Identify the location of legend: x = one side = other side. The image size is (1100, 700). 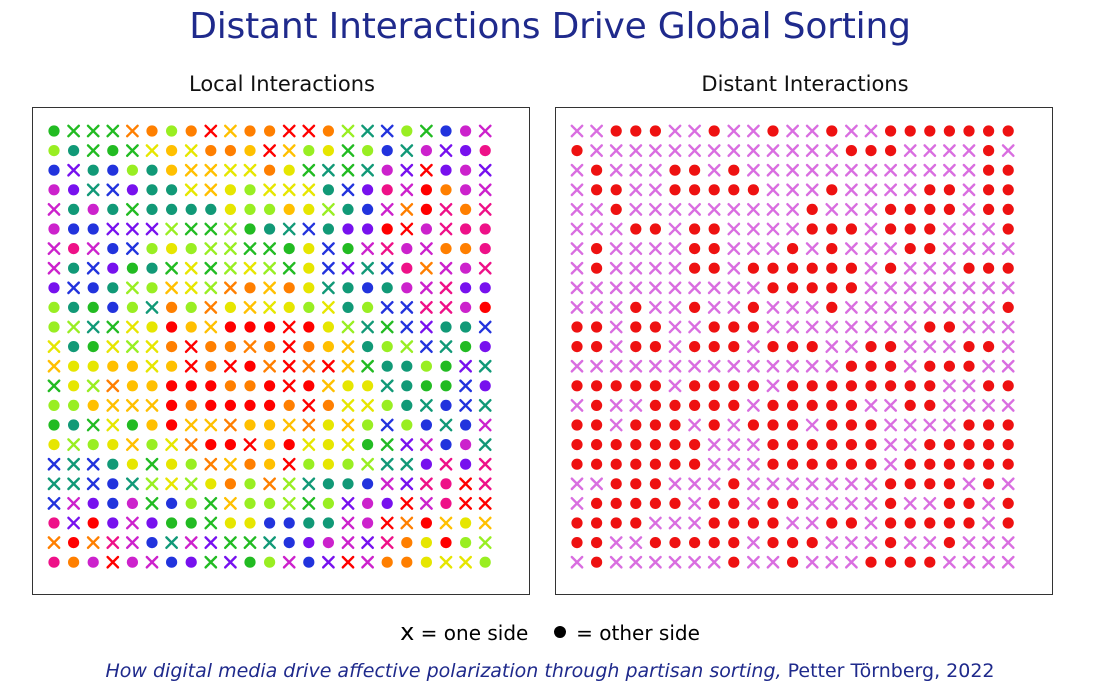
(550, 632).